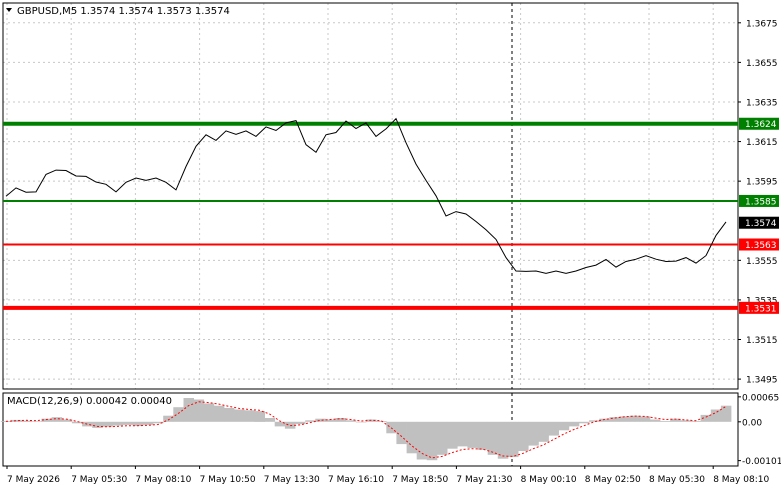 The width and height of the screenshot is (781, 489). What do you see at coordinates (762, 262) in the screenshot?
I see `price-tick-label: 1.3555` at bounding box center [762, 262].